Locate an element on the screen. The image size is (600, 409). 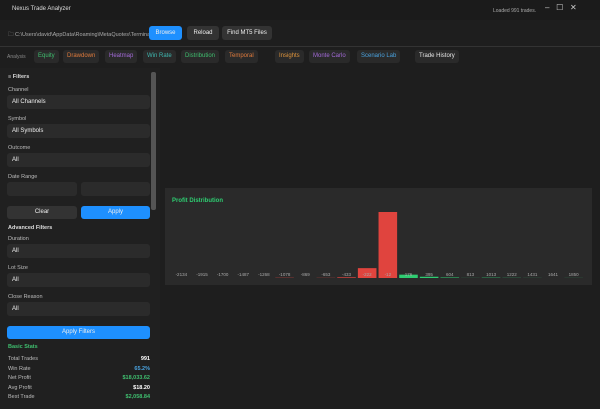
advanced-title: Advanced Filters is located at coordinates (30, 228).